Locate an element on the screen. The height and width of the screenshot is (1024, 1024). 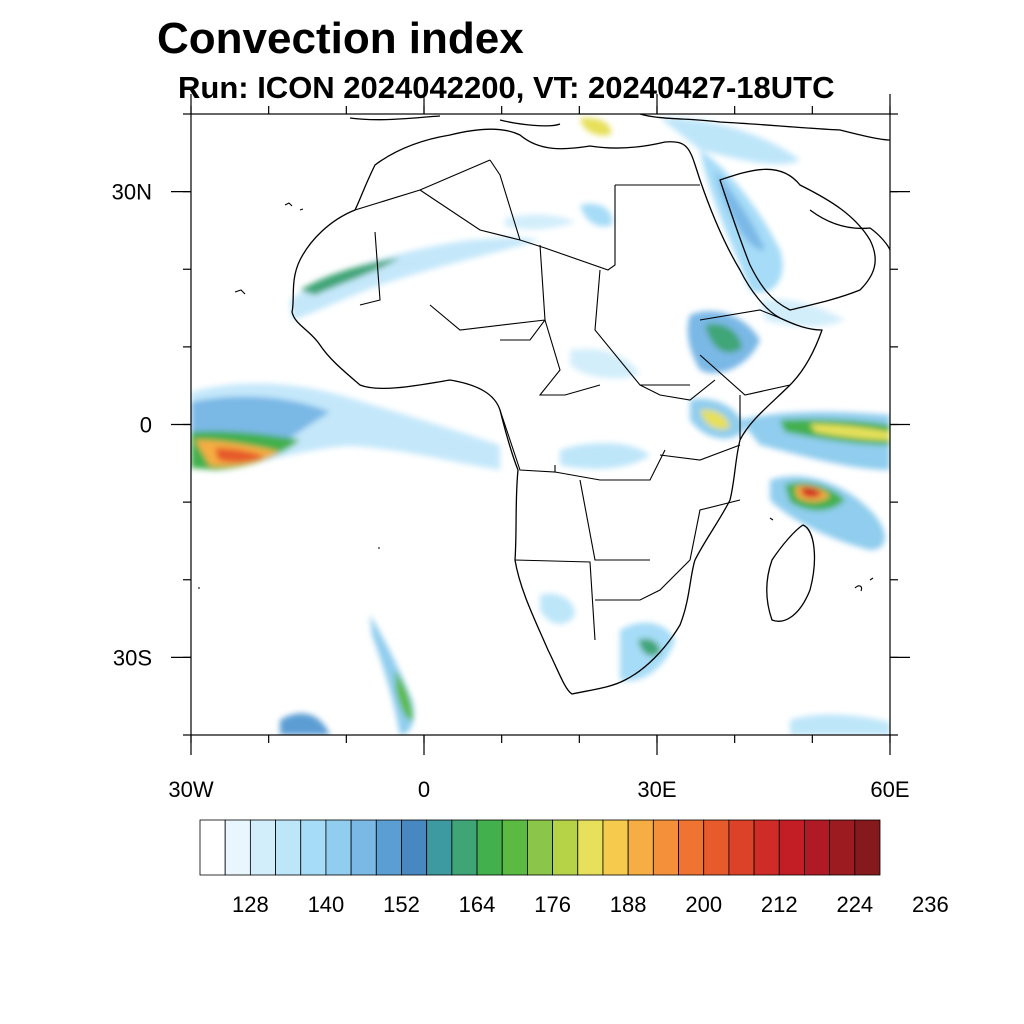
colorbar-label: 164 is located at coordinates (477, 904).